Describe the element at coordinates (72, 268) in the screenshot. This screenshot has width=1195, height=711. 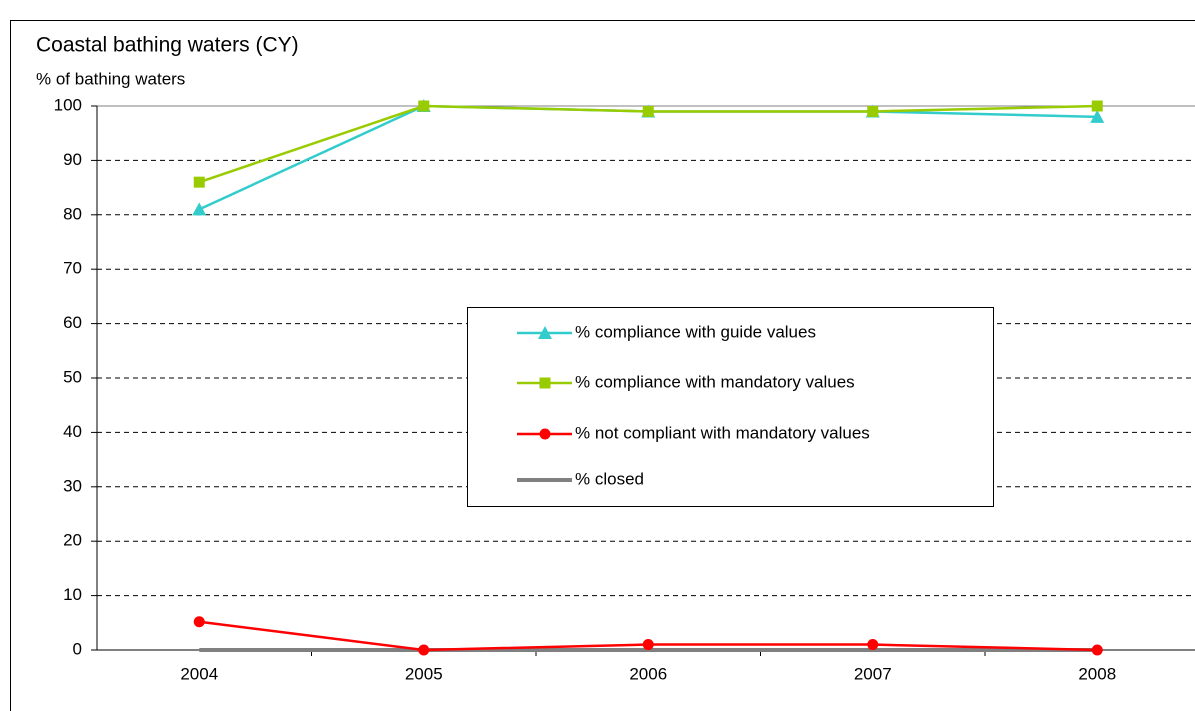
I see `y-tick-label: 70` at that location.